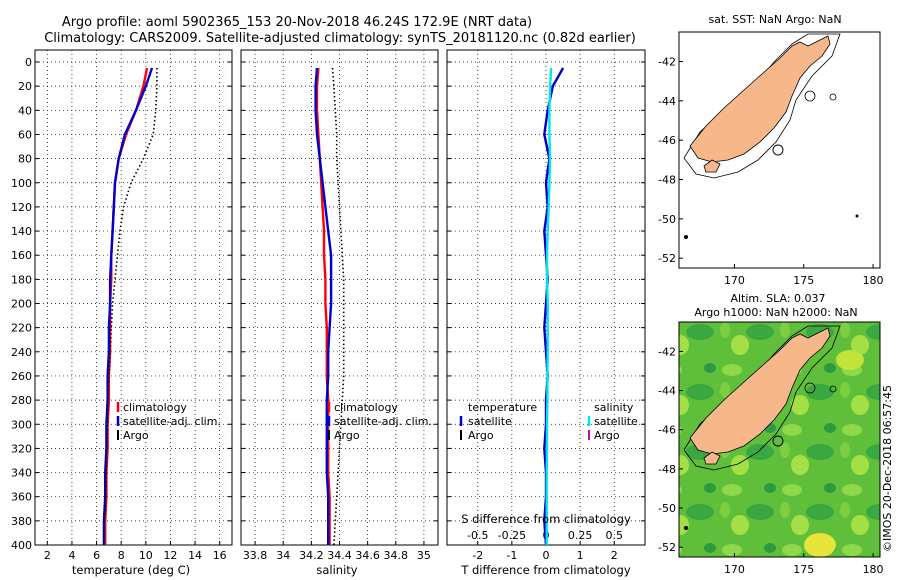 The image size is (900, 580). I want to click on x-tick-label: 1, so click(580, 555).